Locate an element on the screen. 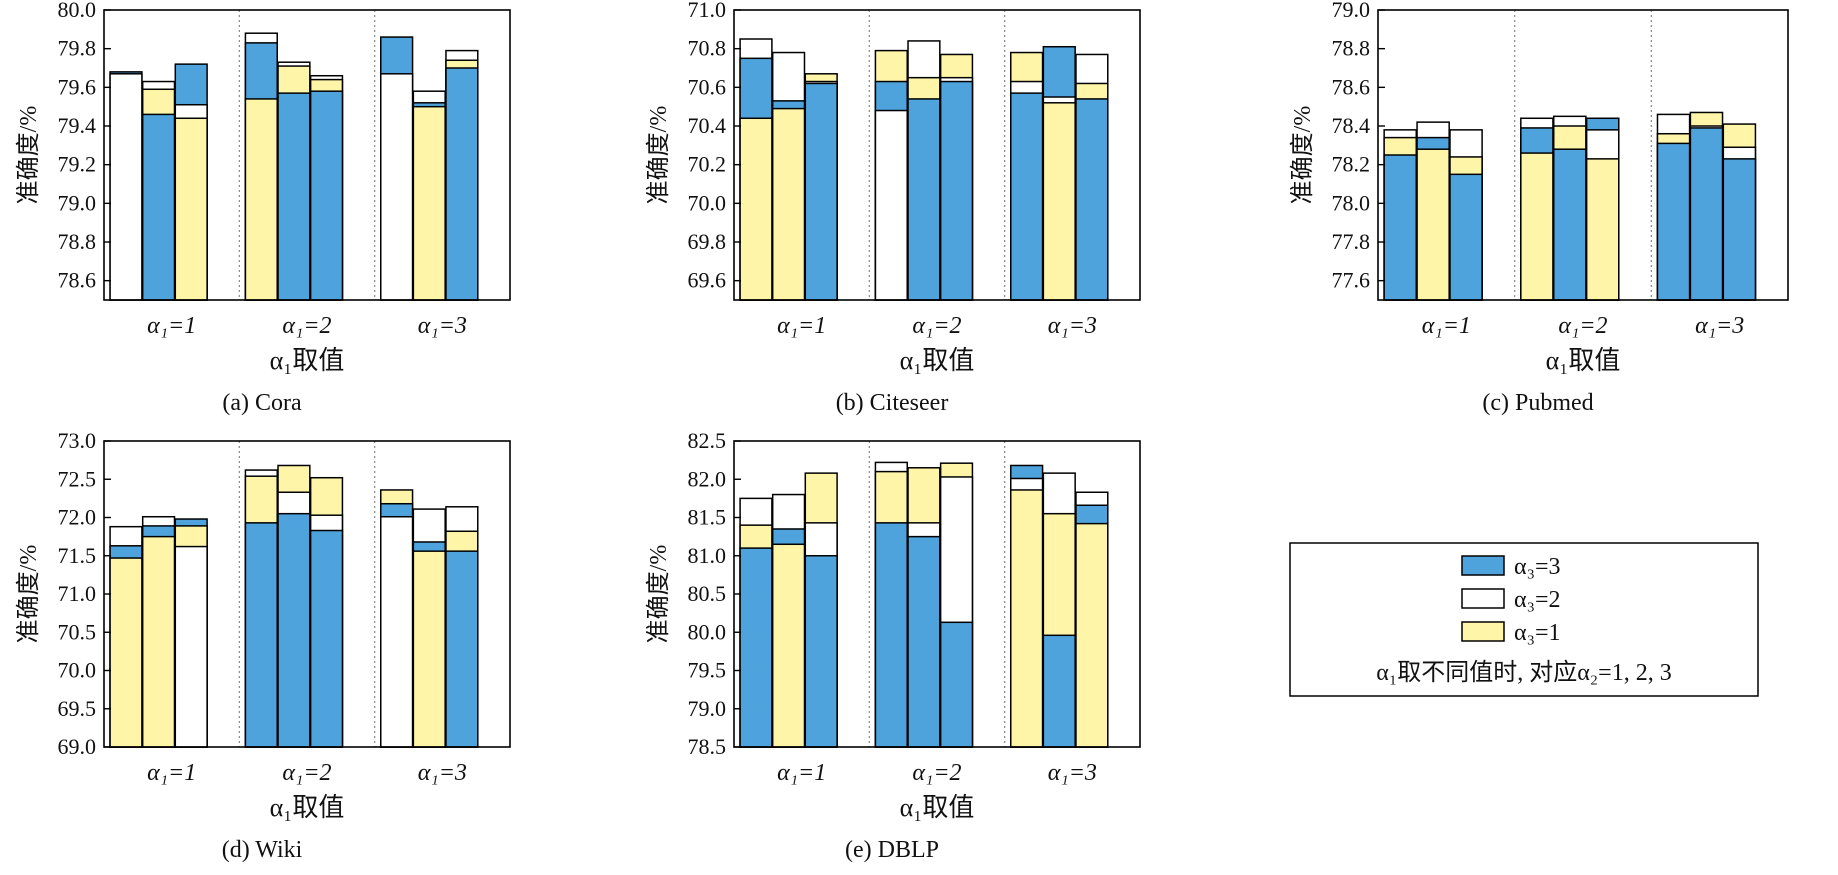 This screenshot has width=1838, height=875. y-tick-label: 69.0 is located at coordinates (77, 746).